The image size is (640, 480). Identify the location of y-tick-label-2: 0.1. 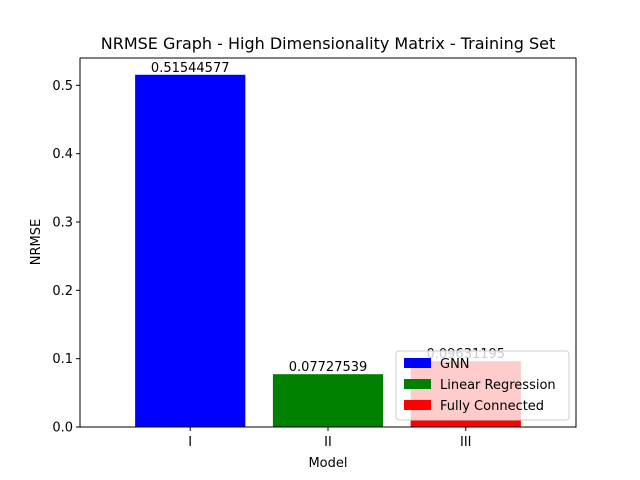
(62, 359).